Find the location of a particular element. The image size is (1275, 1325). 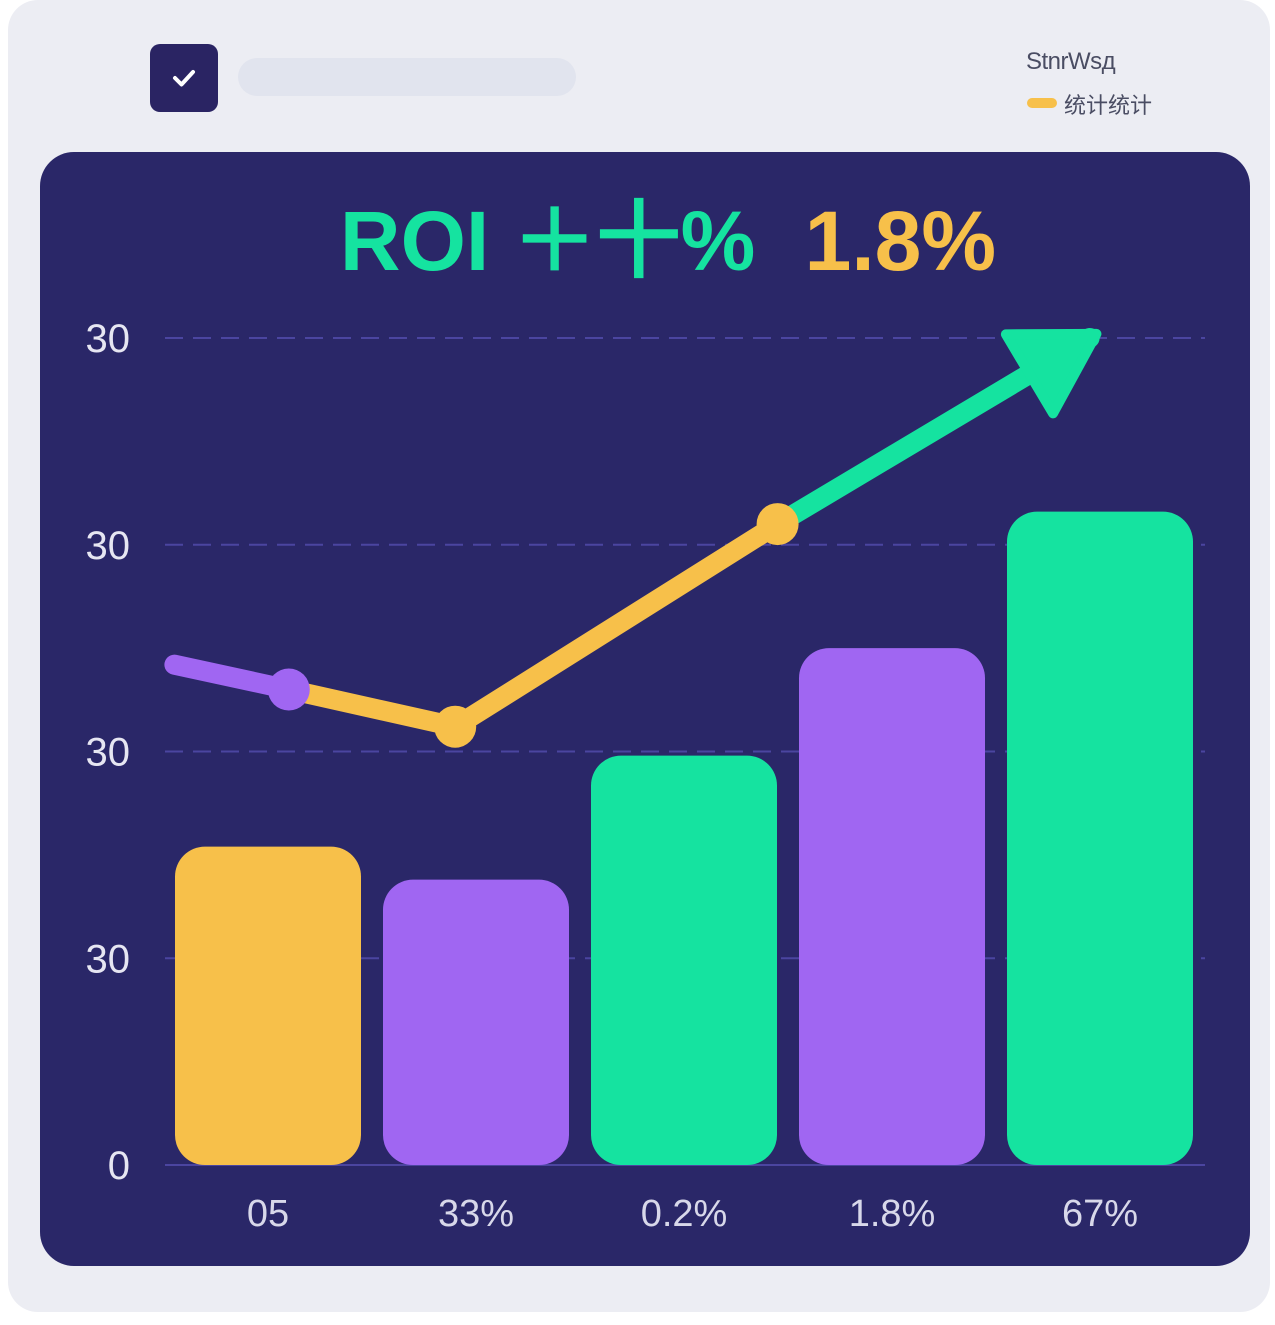

header-placeholder-bar is located at coordinates (407, 77).